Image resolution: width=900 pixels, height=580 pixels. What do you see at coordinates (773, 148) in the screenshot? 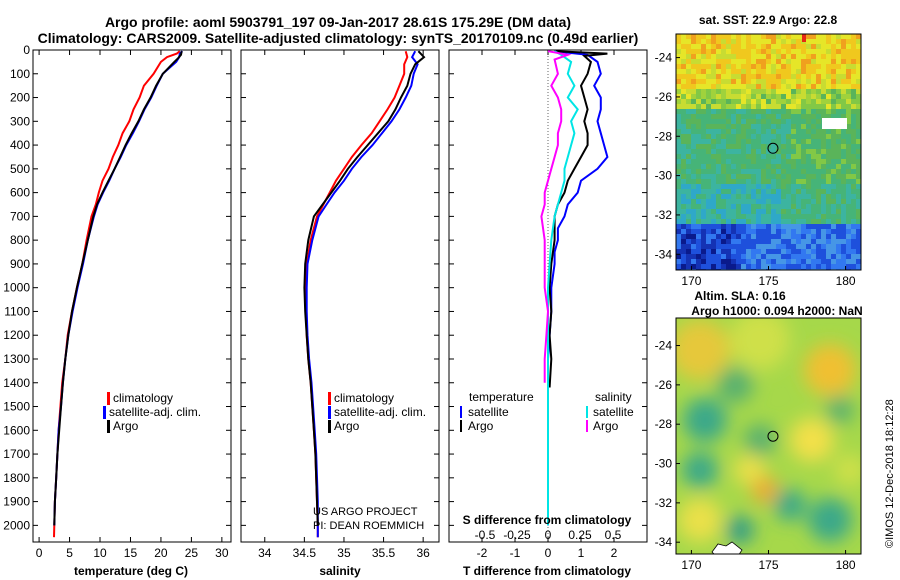
I see `float-position-marker` at bounding box center [773, 148].